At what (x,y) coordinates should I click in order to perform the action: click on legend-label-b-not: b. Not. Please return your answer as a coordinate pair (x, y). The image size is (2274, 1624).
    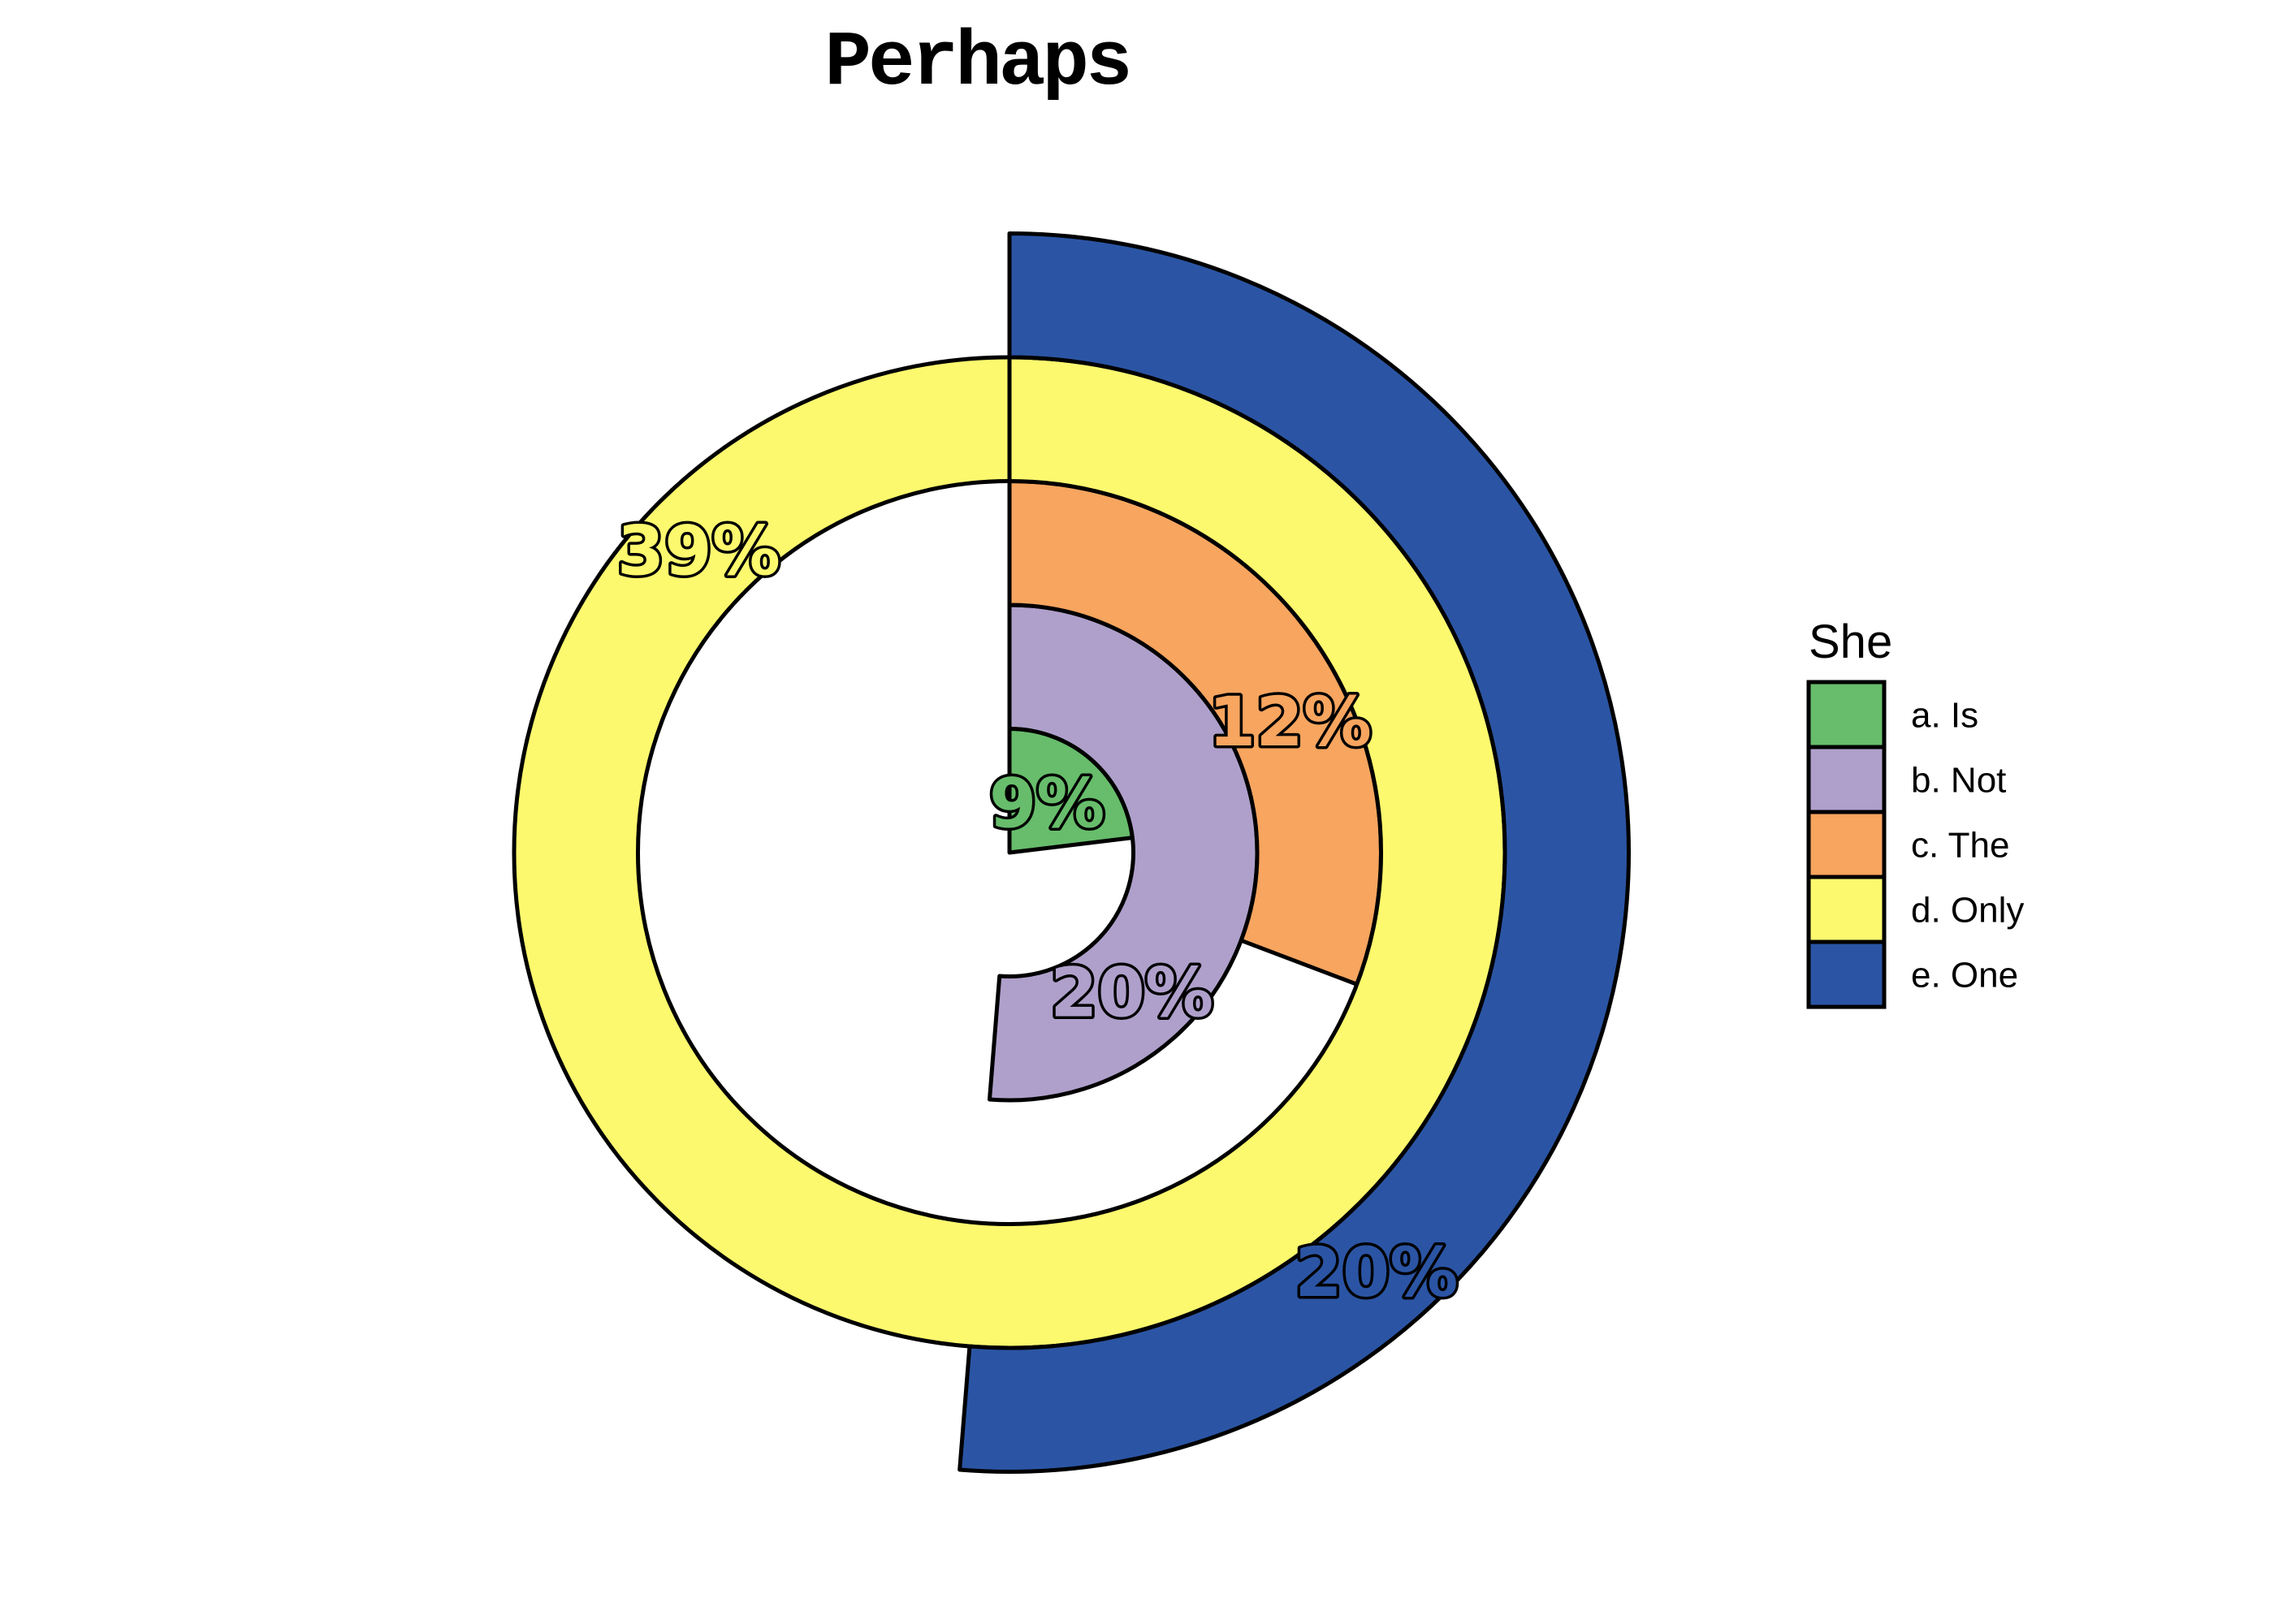
    Looking at the image, I should click on (1958, 780).